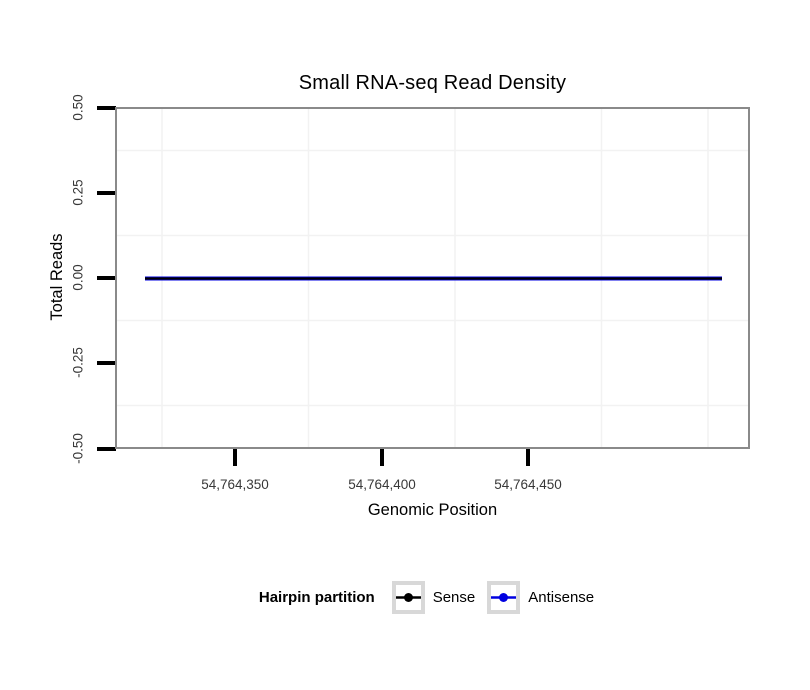 This screenshot has height=690, width=810. What do you see at coordinates (432, 510) in the screenshot?
I see `x-axis-title: Genomic Position` at bounding box center [432, 510].